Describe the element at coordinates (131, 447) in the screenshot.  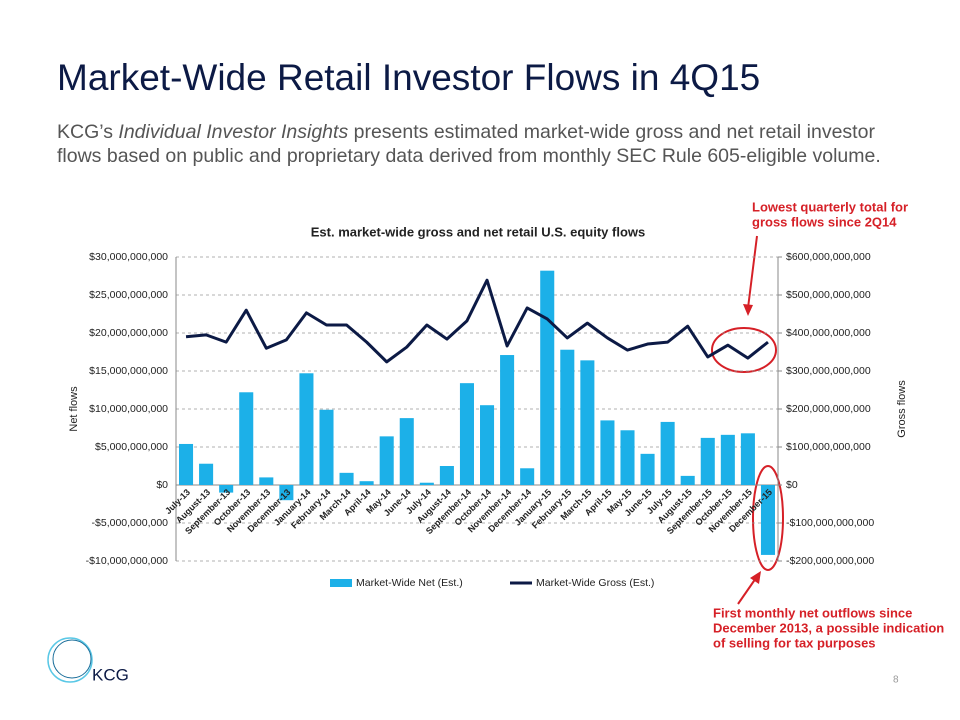
I see `y-tick-label: $5,000,000,000` at that location.